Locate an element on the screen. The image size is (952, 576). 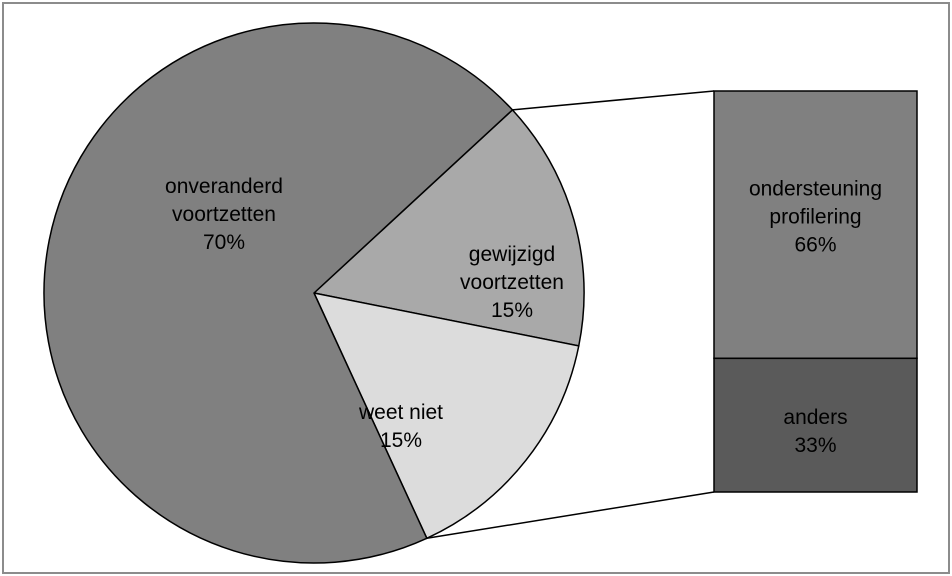
bar-segment-ondersteuning is located at coordinates (815, 225).